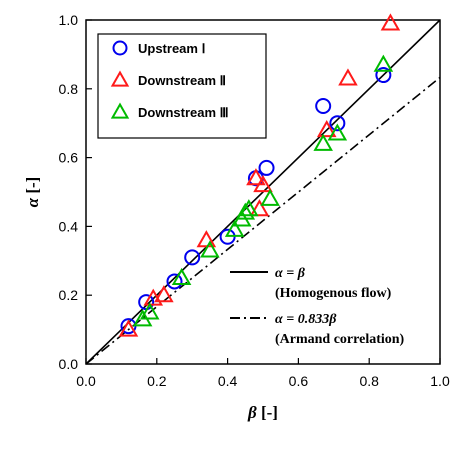 This screenshot has width=474, height=464. What do you see at coordinates (86, 381) in the screenshot?
I see `x-tick-label: 0.0` at bounding box center [86, 381].